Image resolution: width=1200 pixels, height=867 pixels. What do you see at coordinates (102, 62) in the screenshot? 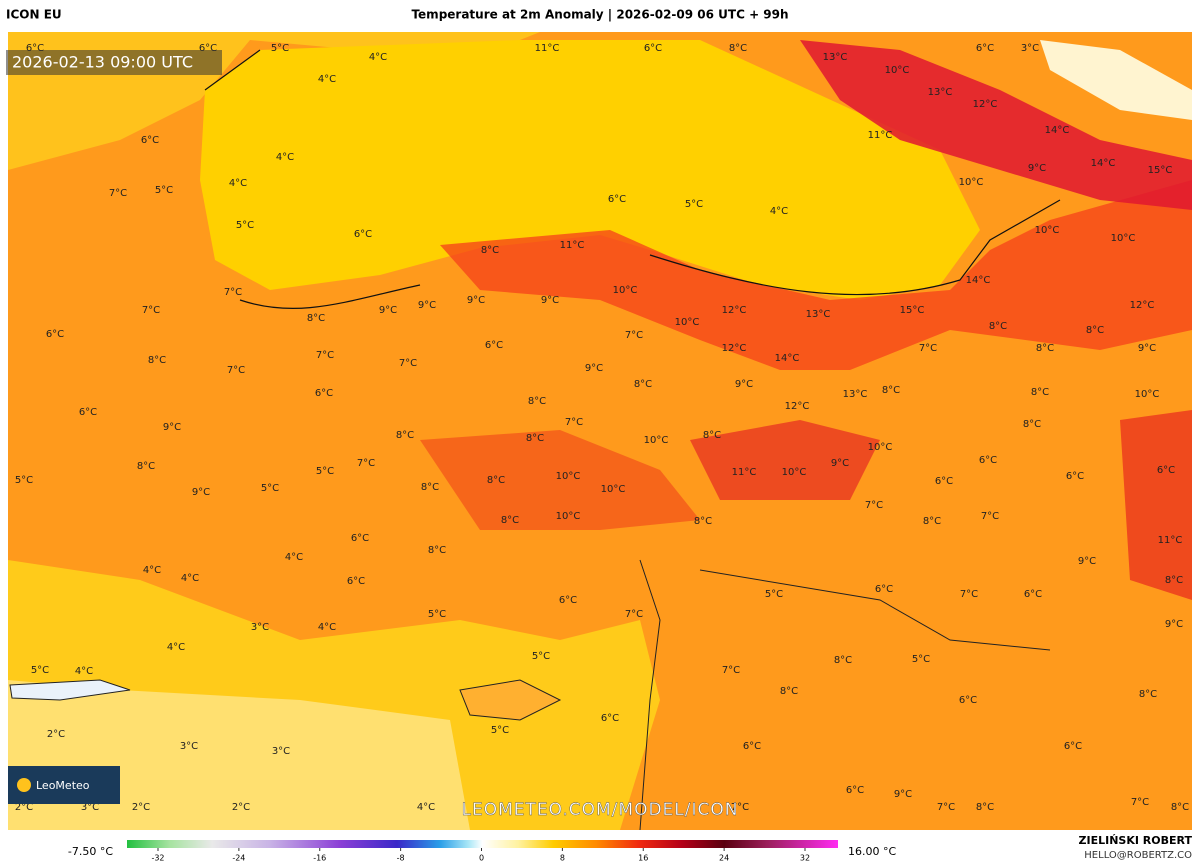
I see `valid-time: 2026-02-13 09:00 UTC` at bounding box center [102, 62].